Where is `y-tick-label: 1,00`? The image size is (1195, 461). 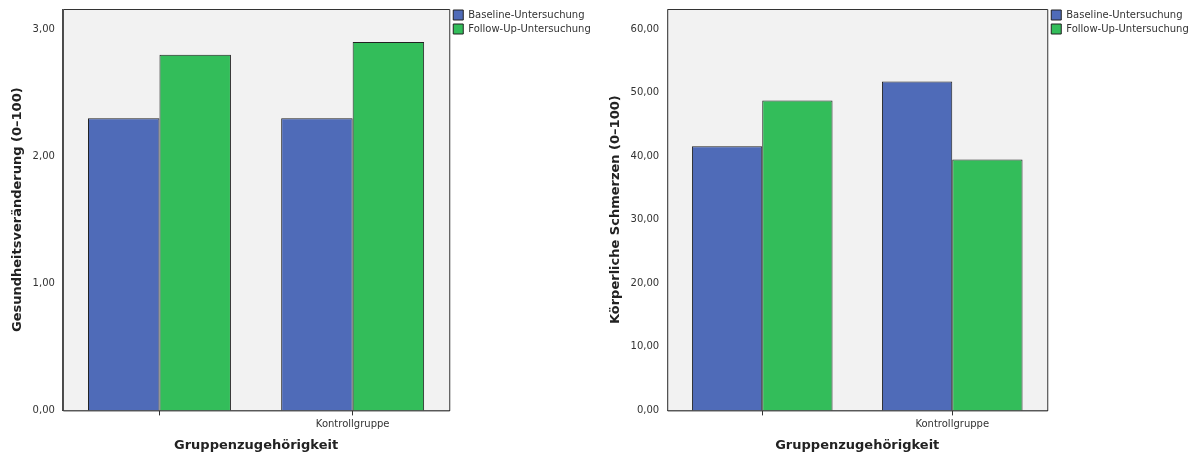
y-tick-label: 1,00 is located at coordinates (43, 282).